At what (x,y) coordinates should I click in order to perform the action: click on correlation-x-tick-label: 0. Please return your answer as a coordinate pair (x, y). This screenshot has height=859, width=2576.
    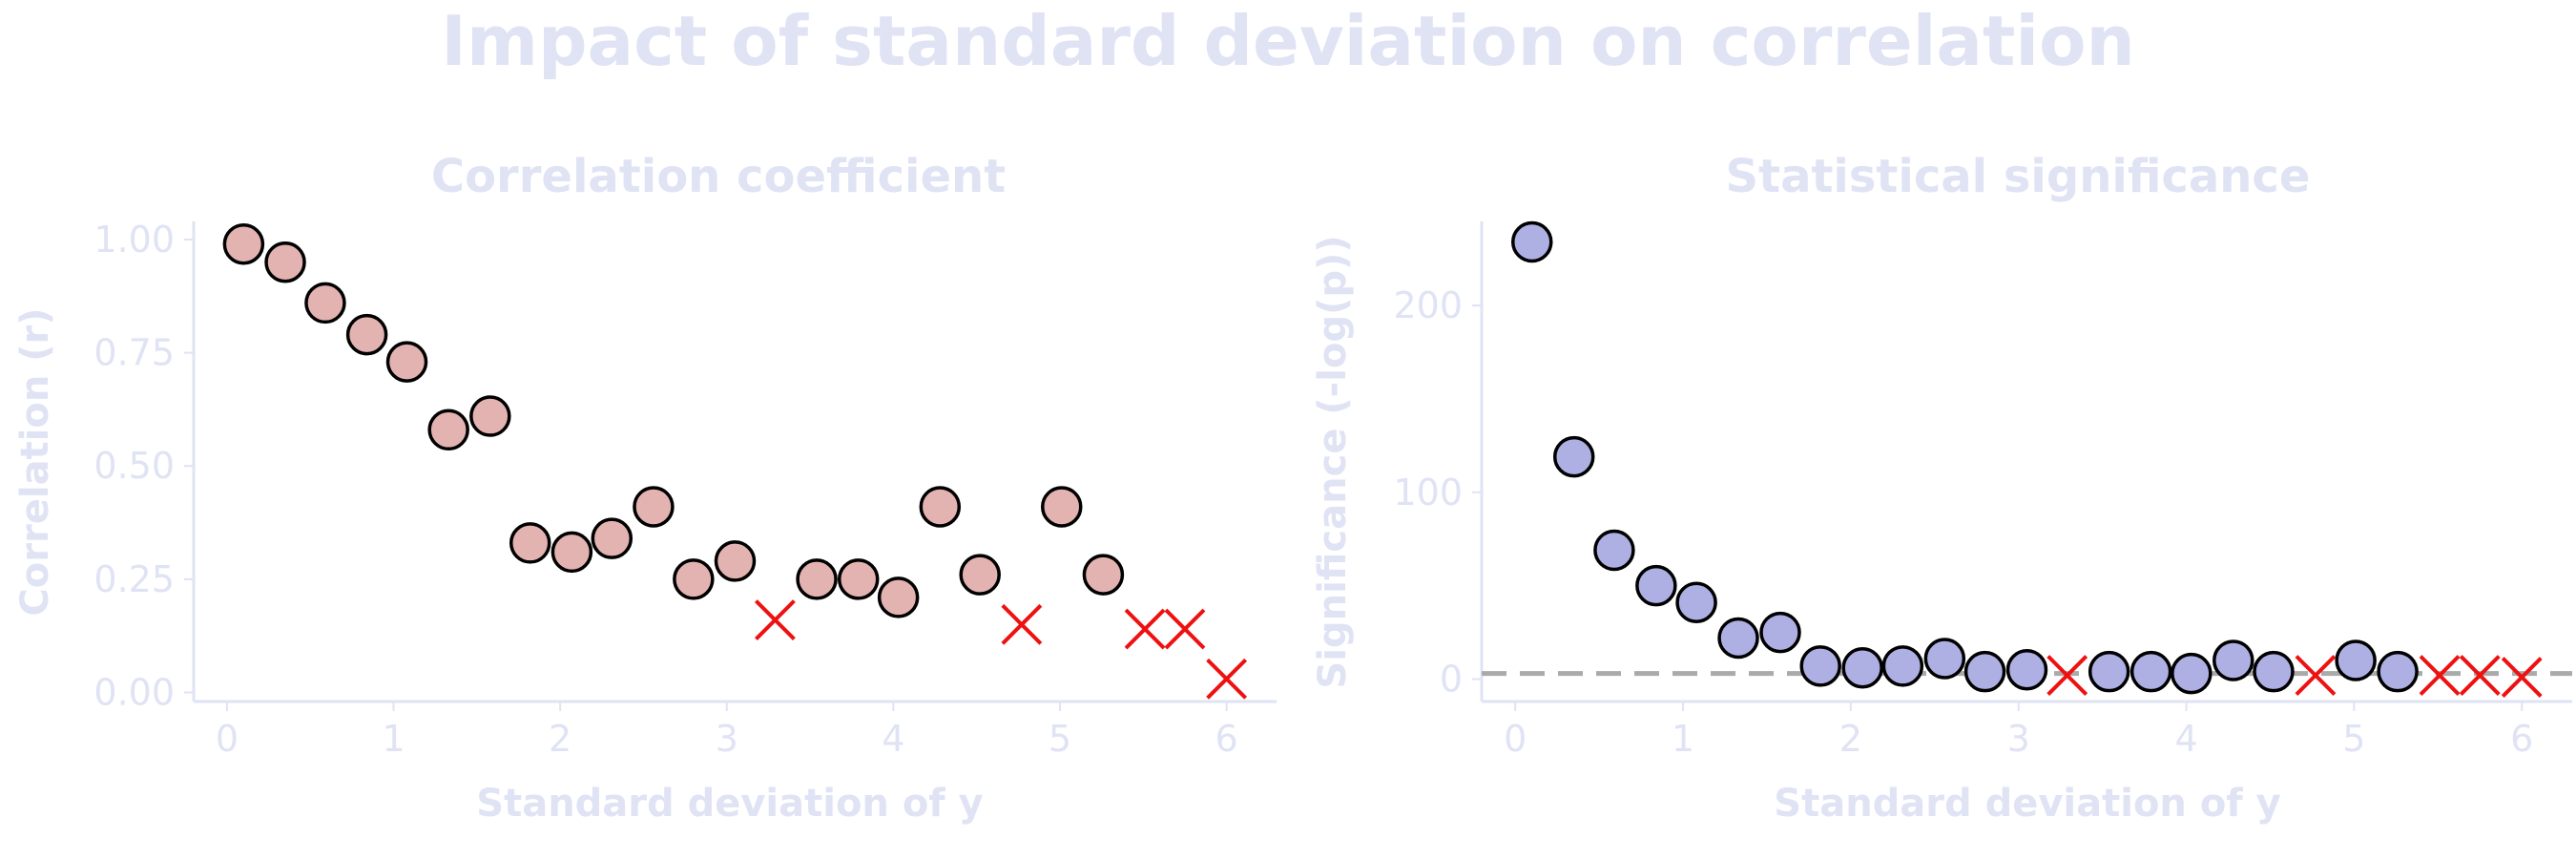
    Looking at the image, I should click on (227, 739).